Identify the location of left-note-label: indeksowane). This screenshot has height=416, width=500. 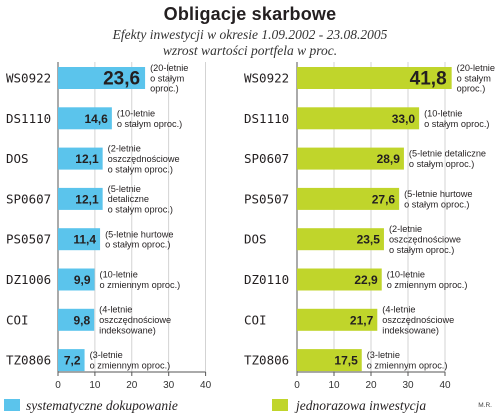
(127, 331).